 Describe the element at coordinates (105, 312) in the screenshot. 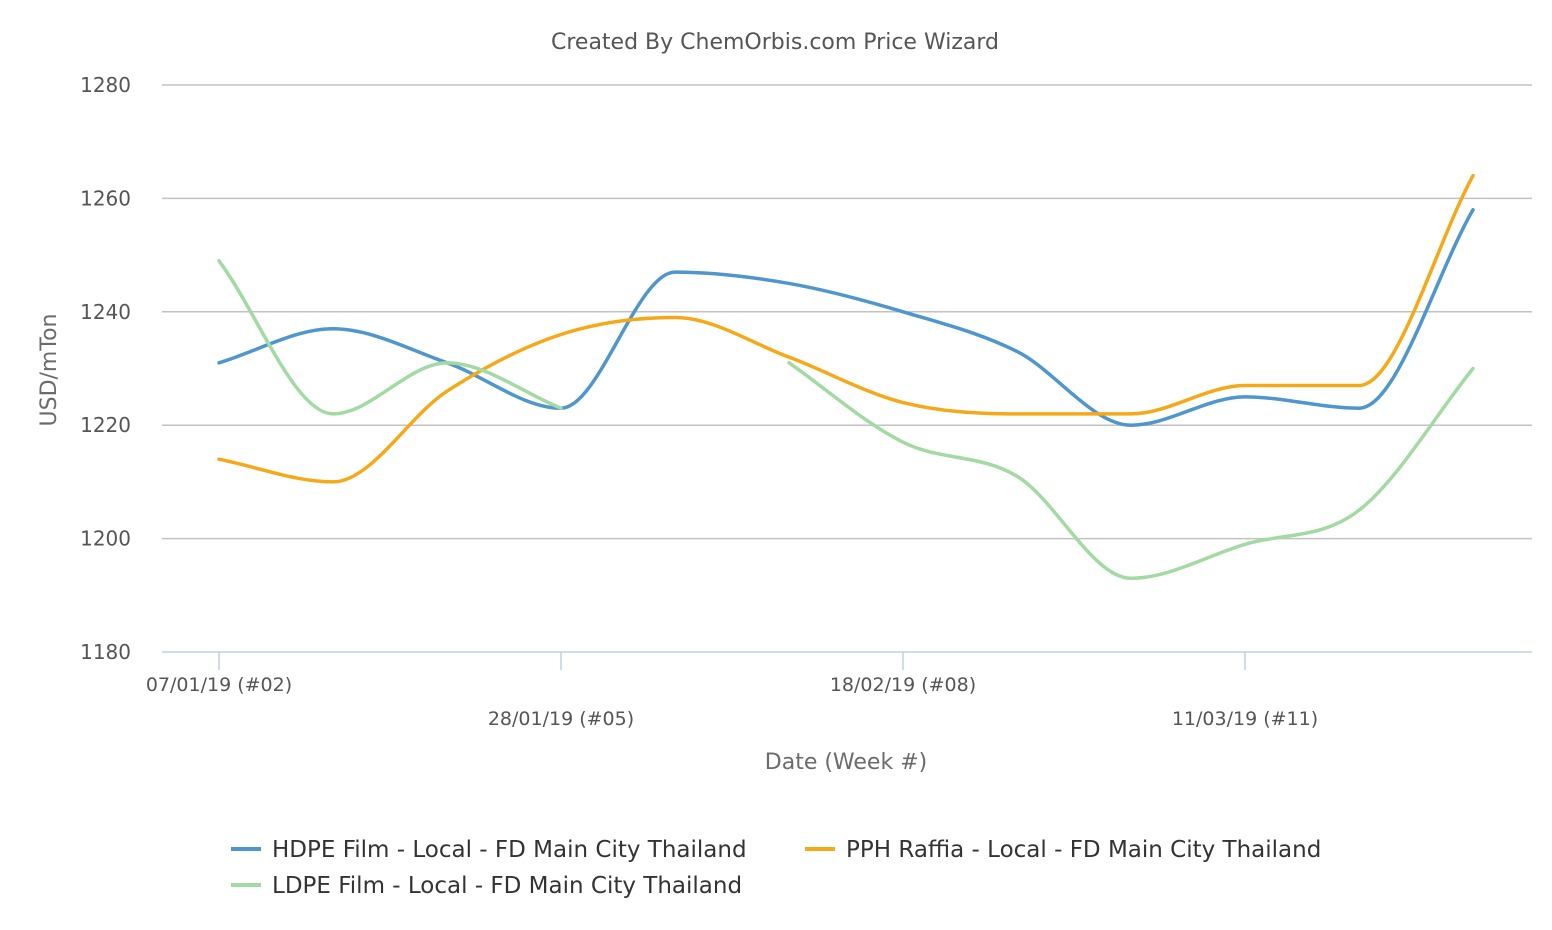

I see `y-tick-label: 1240` at that location.